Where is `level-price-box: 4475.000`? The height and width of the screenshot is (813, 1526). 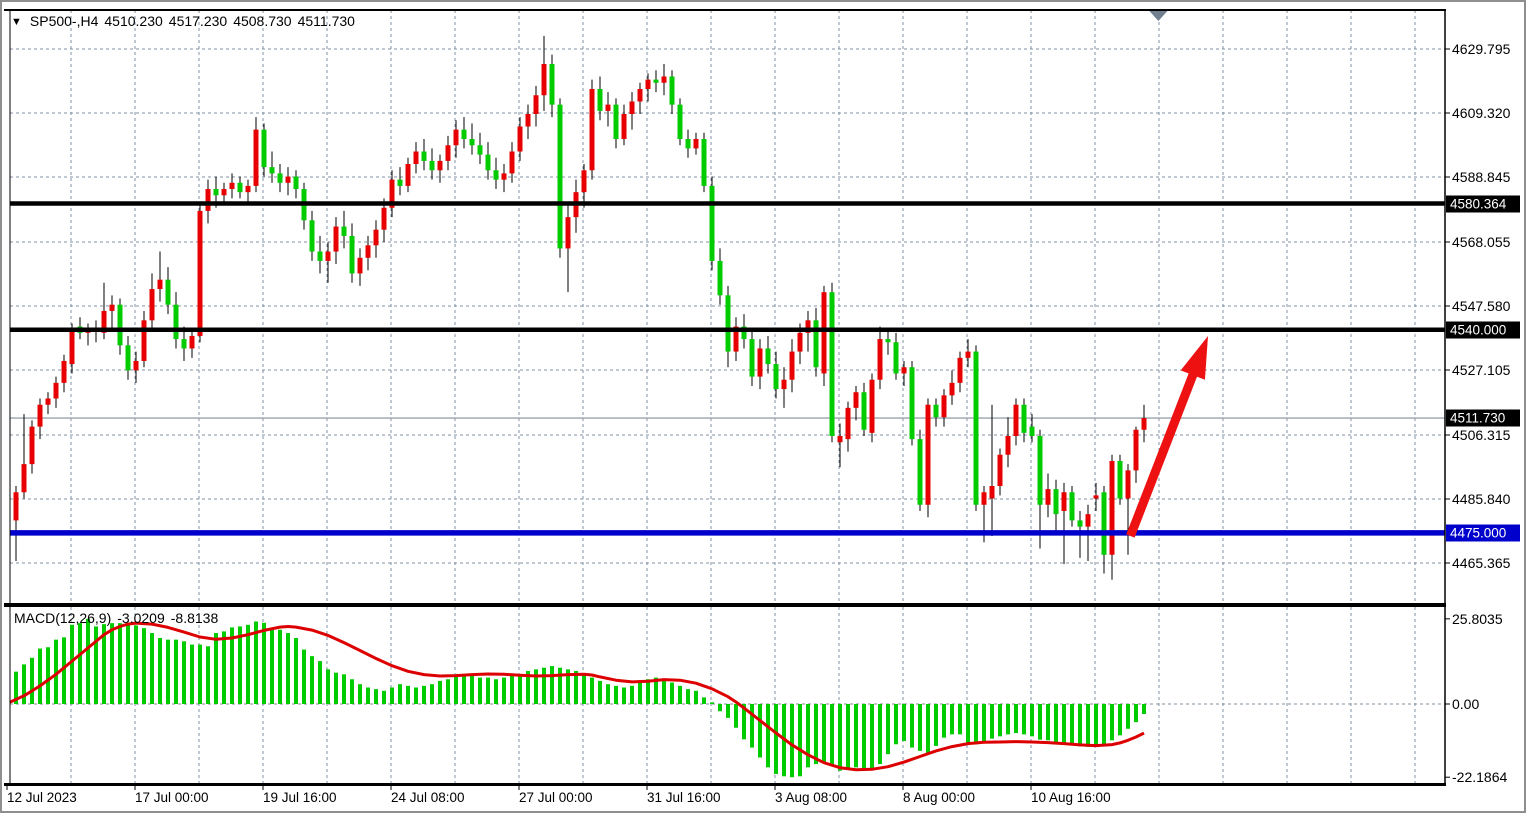 level-price-box: 4475.000 is located at coordinates (1483, 533).